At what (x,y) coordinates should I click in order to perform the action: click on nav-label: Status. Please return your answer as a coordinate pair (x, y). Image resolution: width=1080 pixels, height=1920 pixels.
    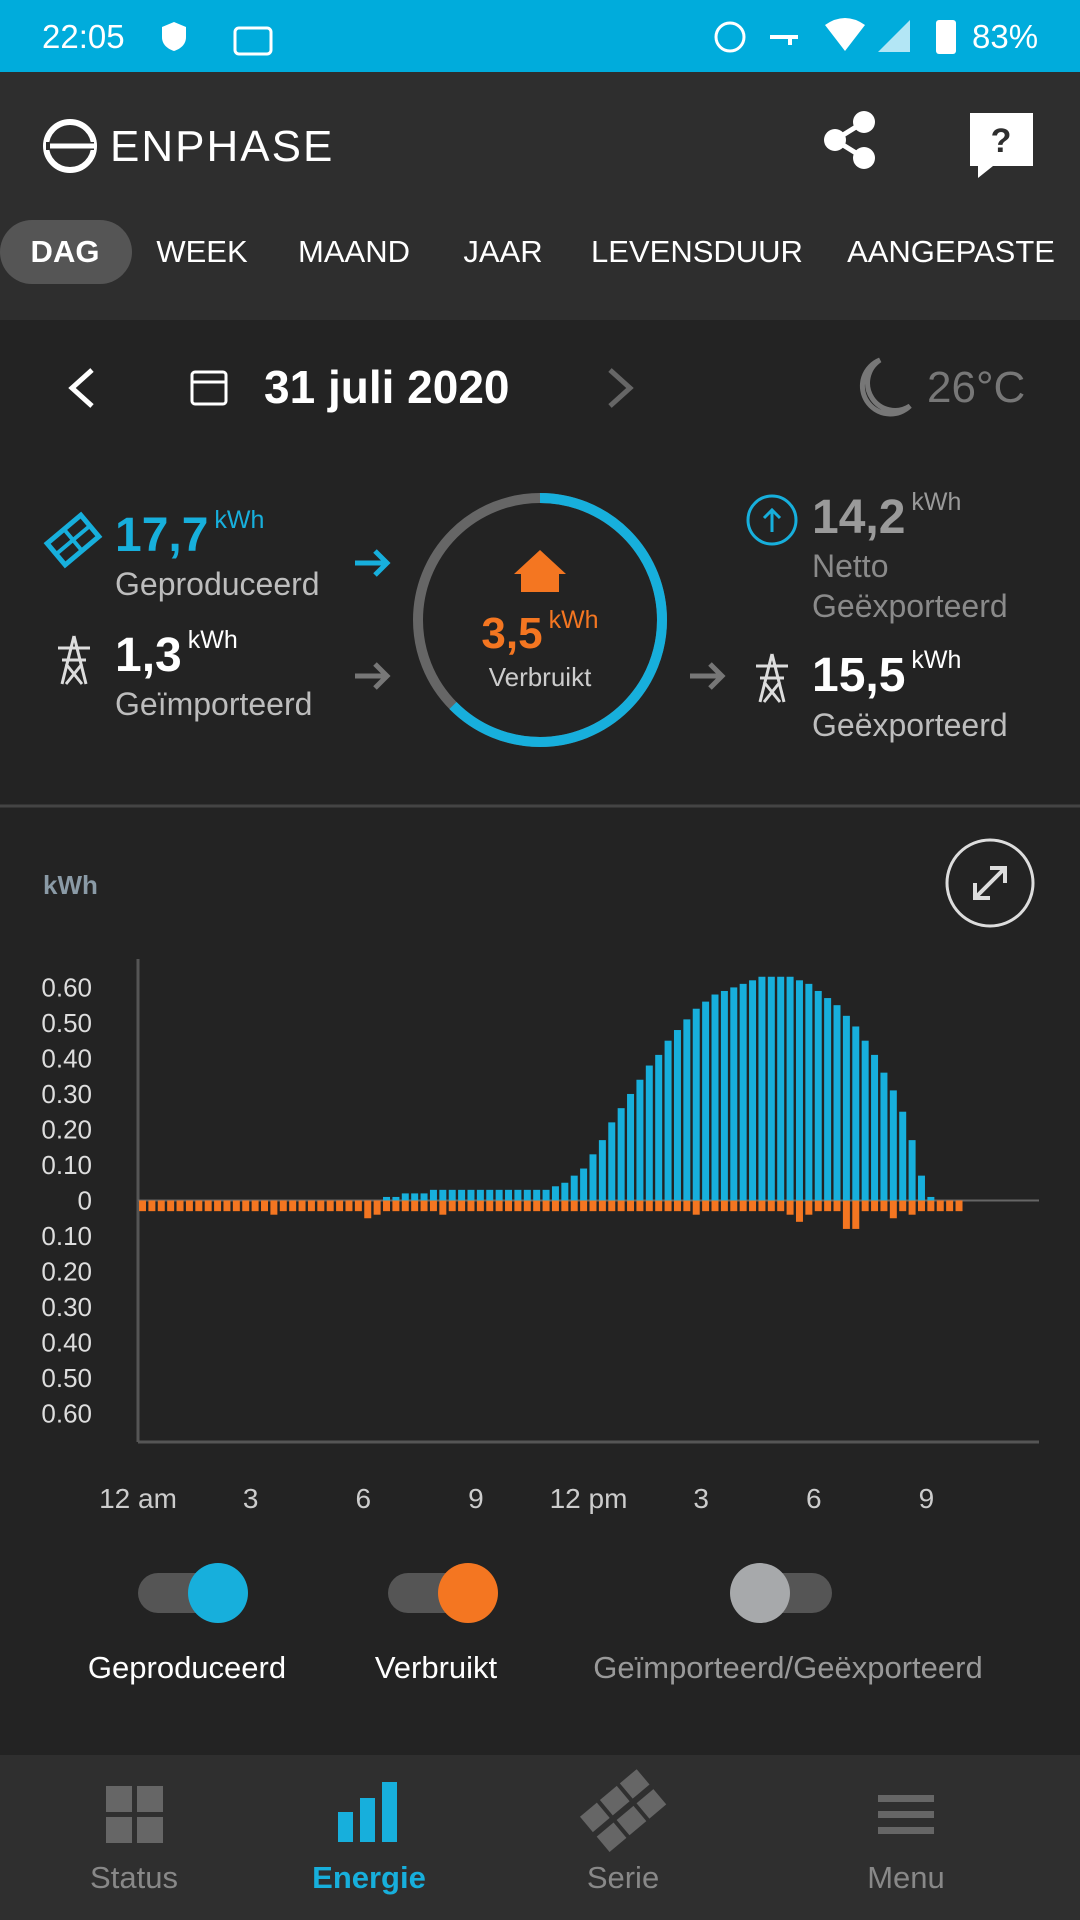
    Looking at the image, I should click on (134, 1877).